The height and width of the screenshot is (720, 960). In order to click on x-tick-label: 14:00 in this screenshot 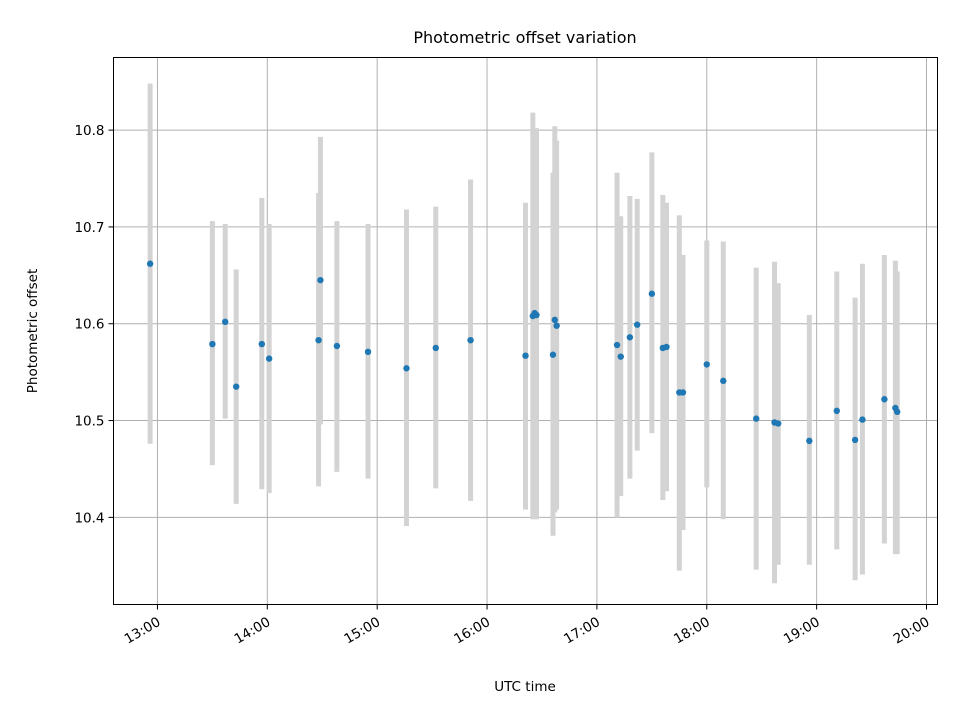, I will do `click(253, 630)`.